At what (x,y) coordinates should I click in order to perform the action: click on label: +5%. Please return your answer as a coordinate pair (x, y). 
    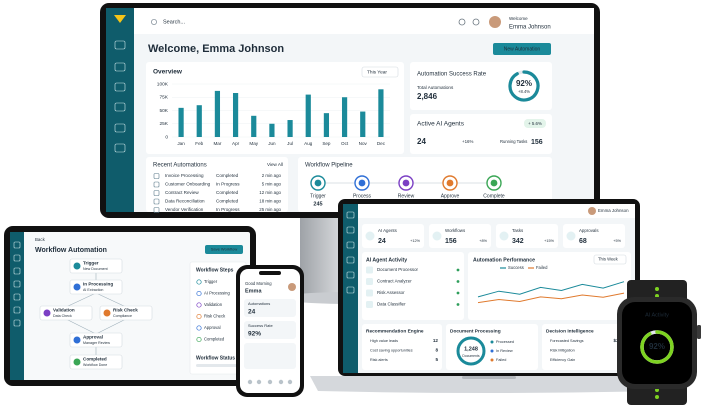
    Looking at the image, I should click on (617, 241).